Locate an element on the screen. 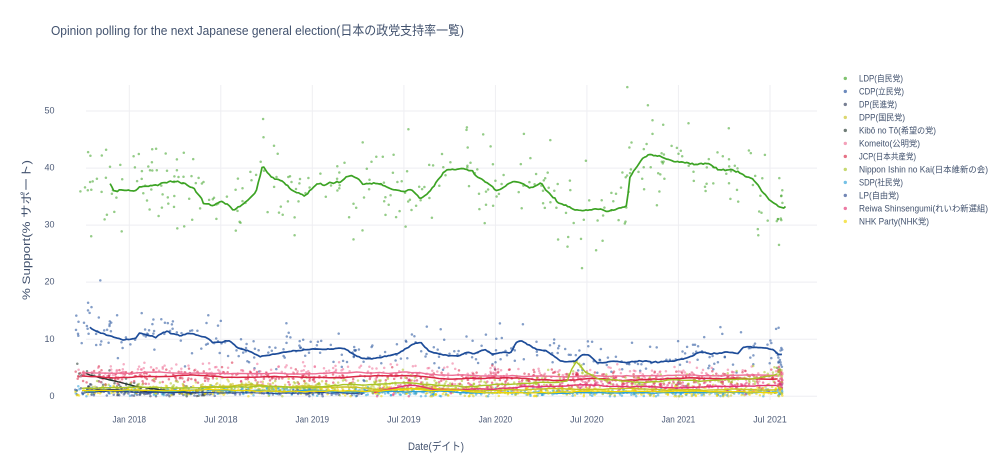 This screenshot has height=469, width=1000. svg-text: Reiwa Shinsengumi(れいわ新選組) is located at coordinates (923, 208).